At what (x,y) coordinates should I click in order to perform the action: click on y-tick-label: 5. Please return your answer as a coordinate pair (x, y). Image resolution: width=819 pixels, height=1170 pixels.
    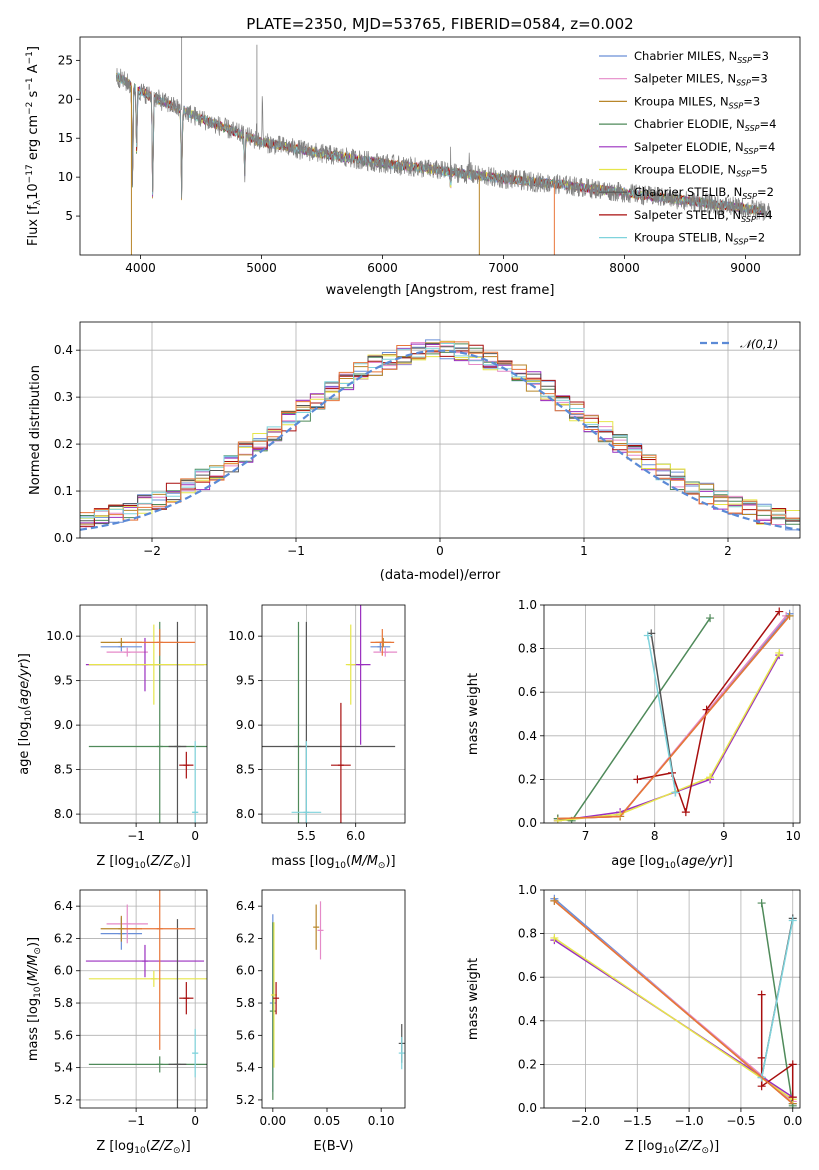
    Looking at the image, I should click on (69, 216).